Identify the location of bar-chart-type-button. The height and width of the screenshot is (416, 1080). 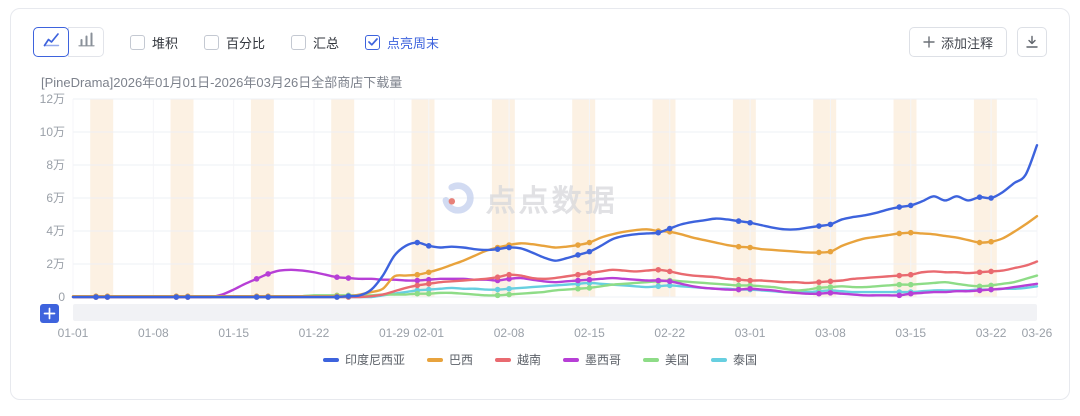
(86, 42).